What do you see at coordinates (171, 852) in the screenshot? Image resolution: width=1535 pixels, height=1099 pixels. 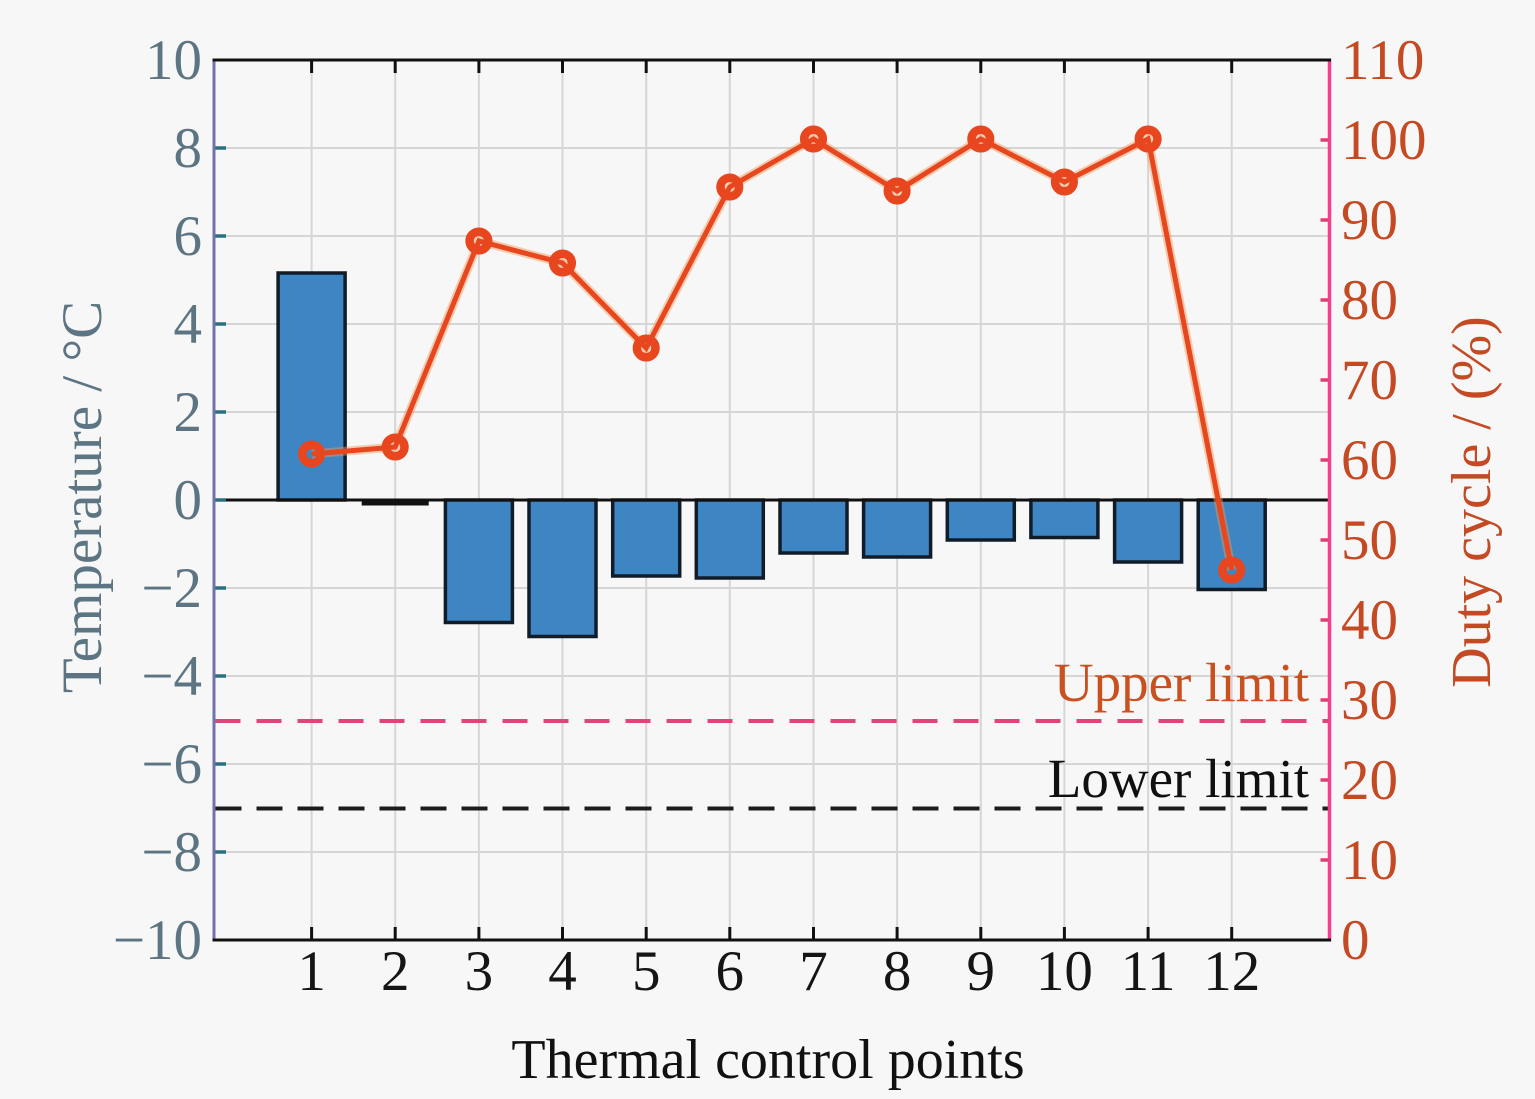 I see `svg-text: −8` at bounding box center [171, 852].